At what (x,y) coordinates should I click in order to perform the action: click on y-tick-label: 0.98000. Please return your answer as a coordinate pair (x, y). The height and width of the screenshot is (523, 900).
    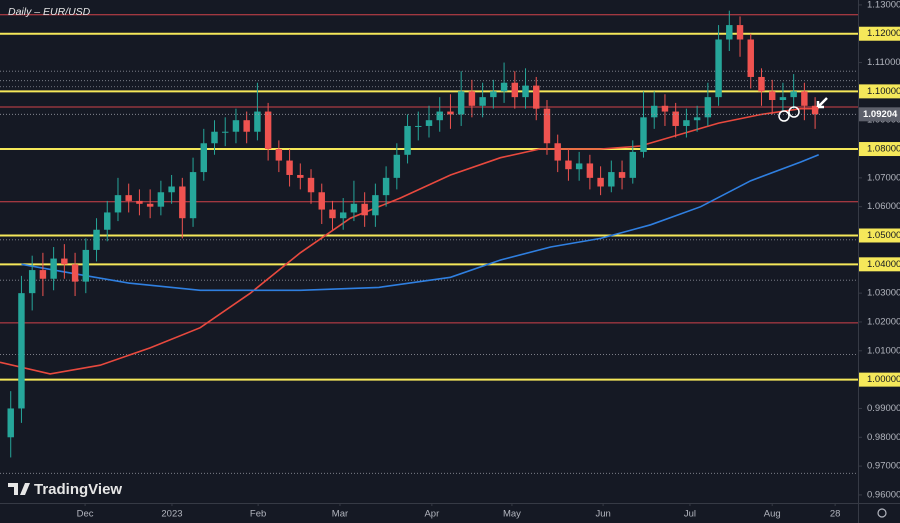
    Looking at the image, I should click on (883, 437).